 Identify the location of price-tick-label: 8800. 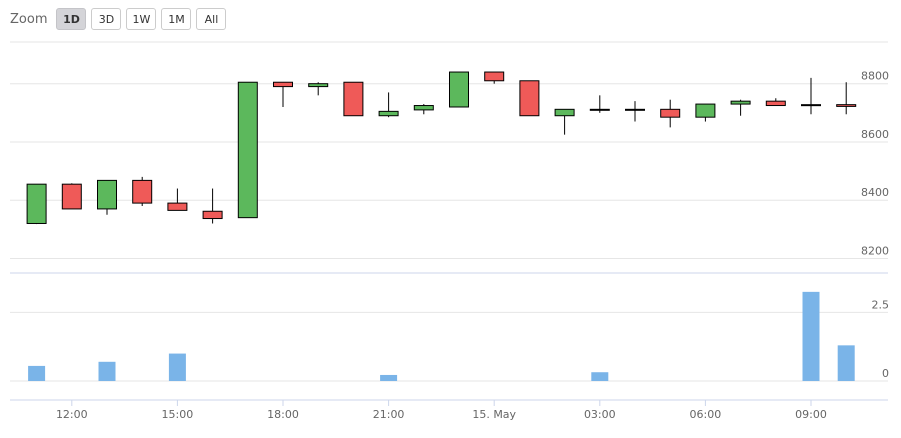
(875, 76).